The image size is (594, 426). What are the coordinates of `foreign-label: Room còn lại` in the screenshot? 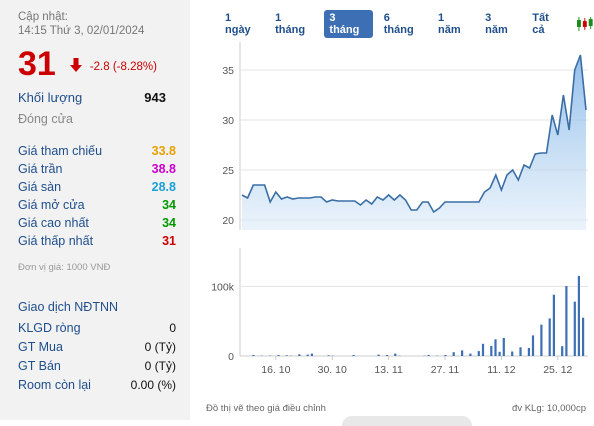 It's located at (54, 385).